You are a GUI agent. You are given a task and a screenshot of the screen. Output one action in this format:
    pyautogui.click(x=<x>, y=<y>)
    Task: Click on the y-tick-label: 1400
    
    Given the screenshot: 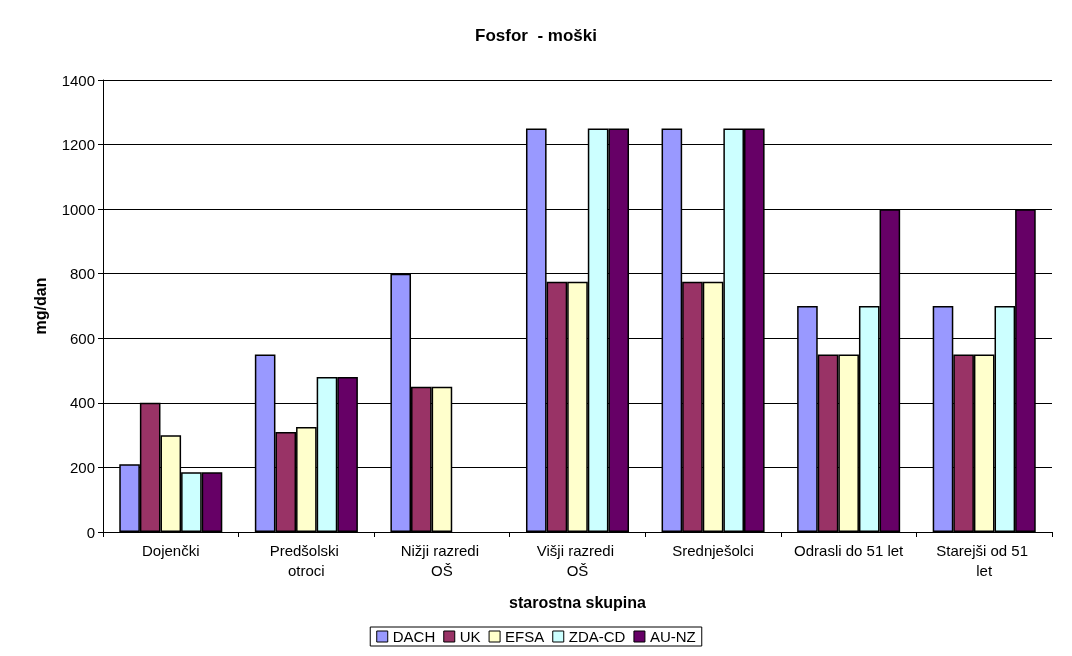 What is the action you would take?
    pyautogui.click(x=78, y=80)
    